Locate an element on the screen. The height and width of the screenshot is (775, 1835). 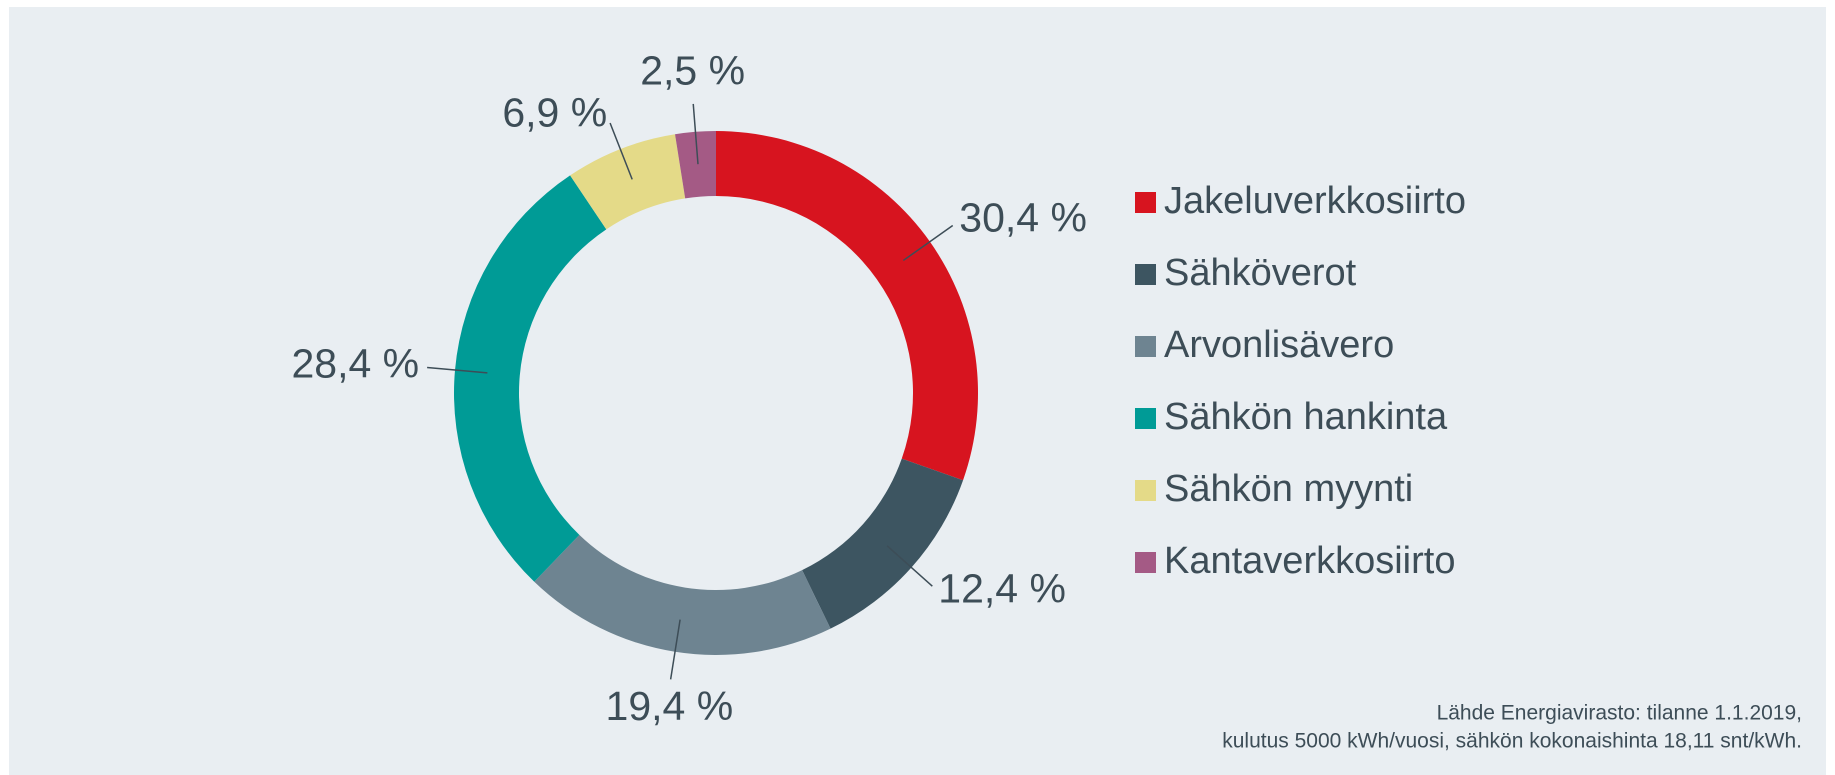
legend-label: Sähköverot is located at coordinates (1260, 273).